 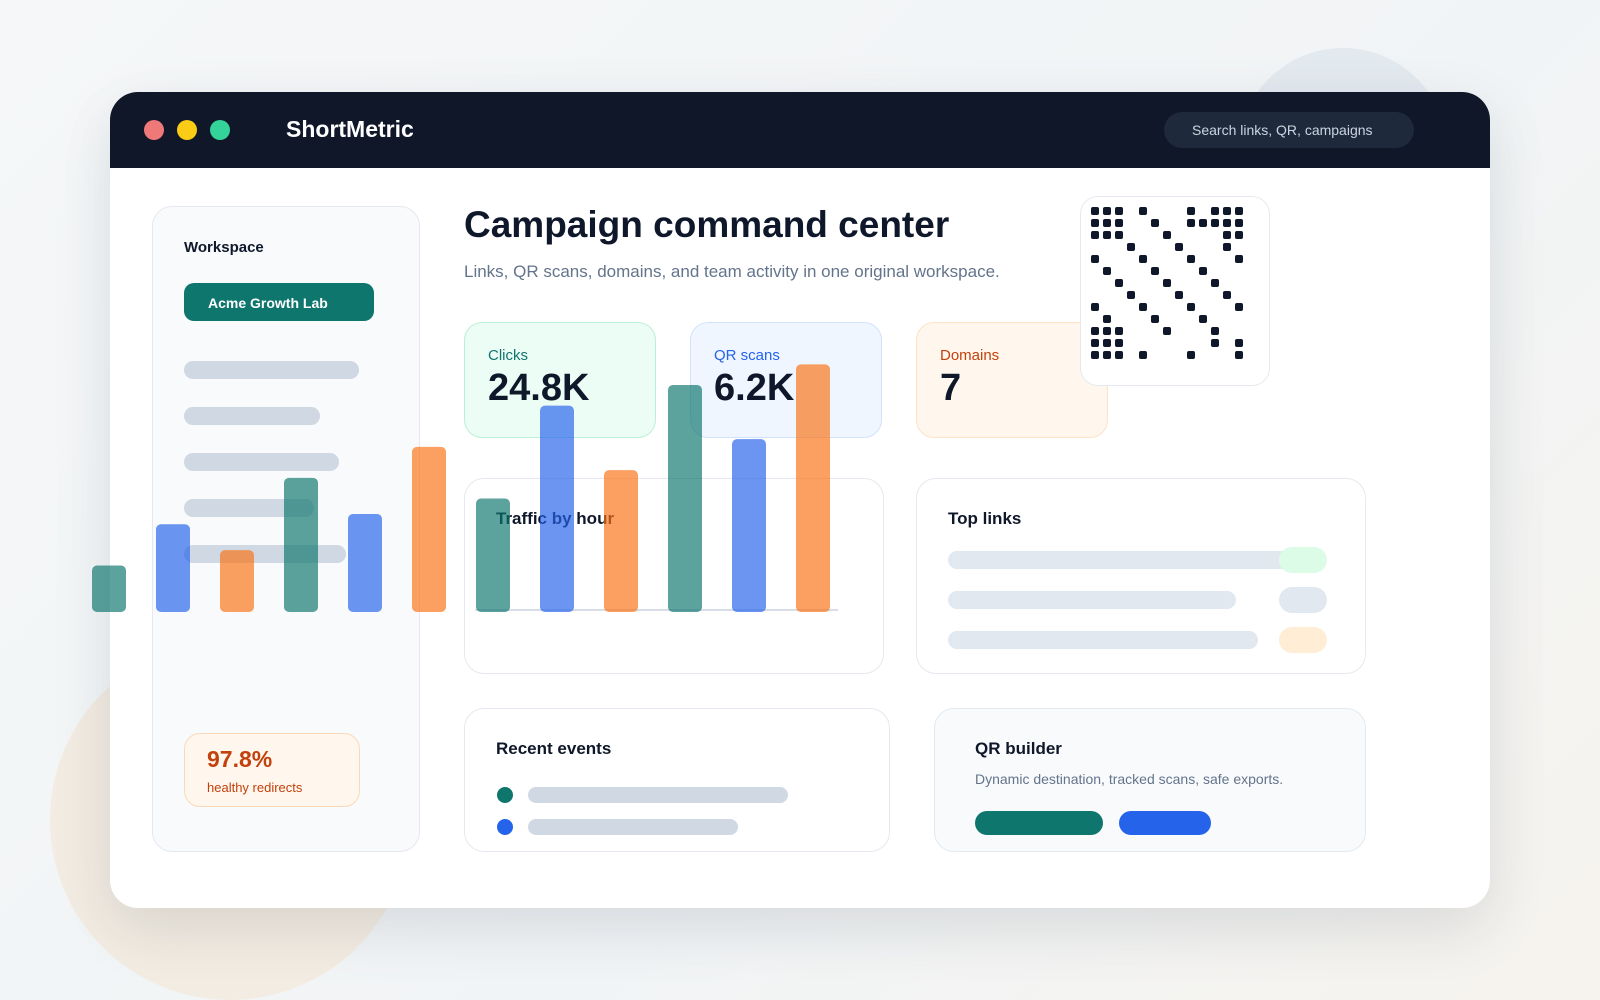 I want to click on health-badge: 97.8% healthy redirects, so click(x=272, y=770).